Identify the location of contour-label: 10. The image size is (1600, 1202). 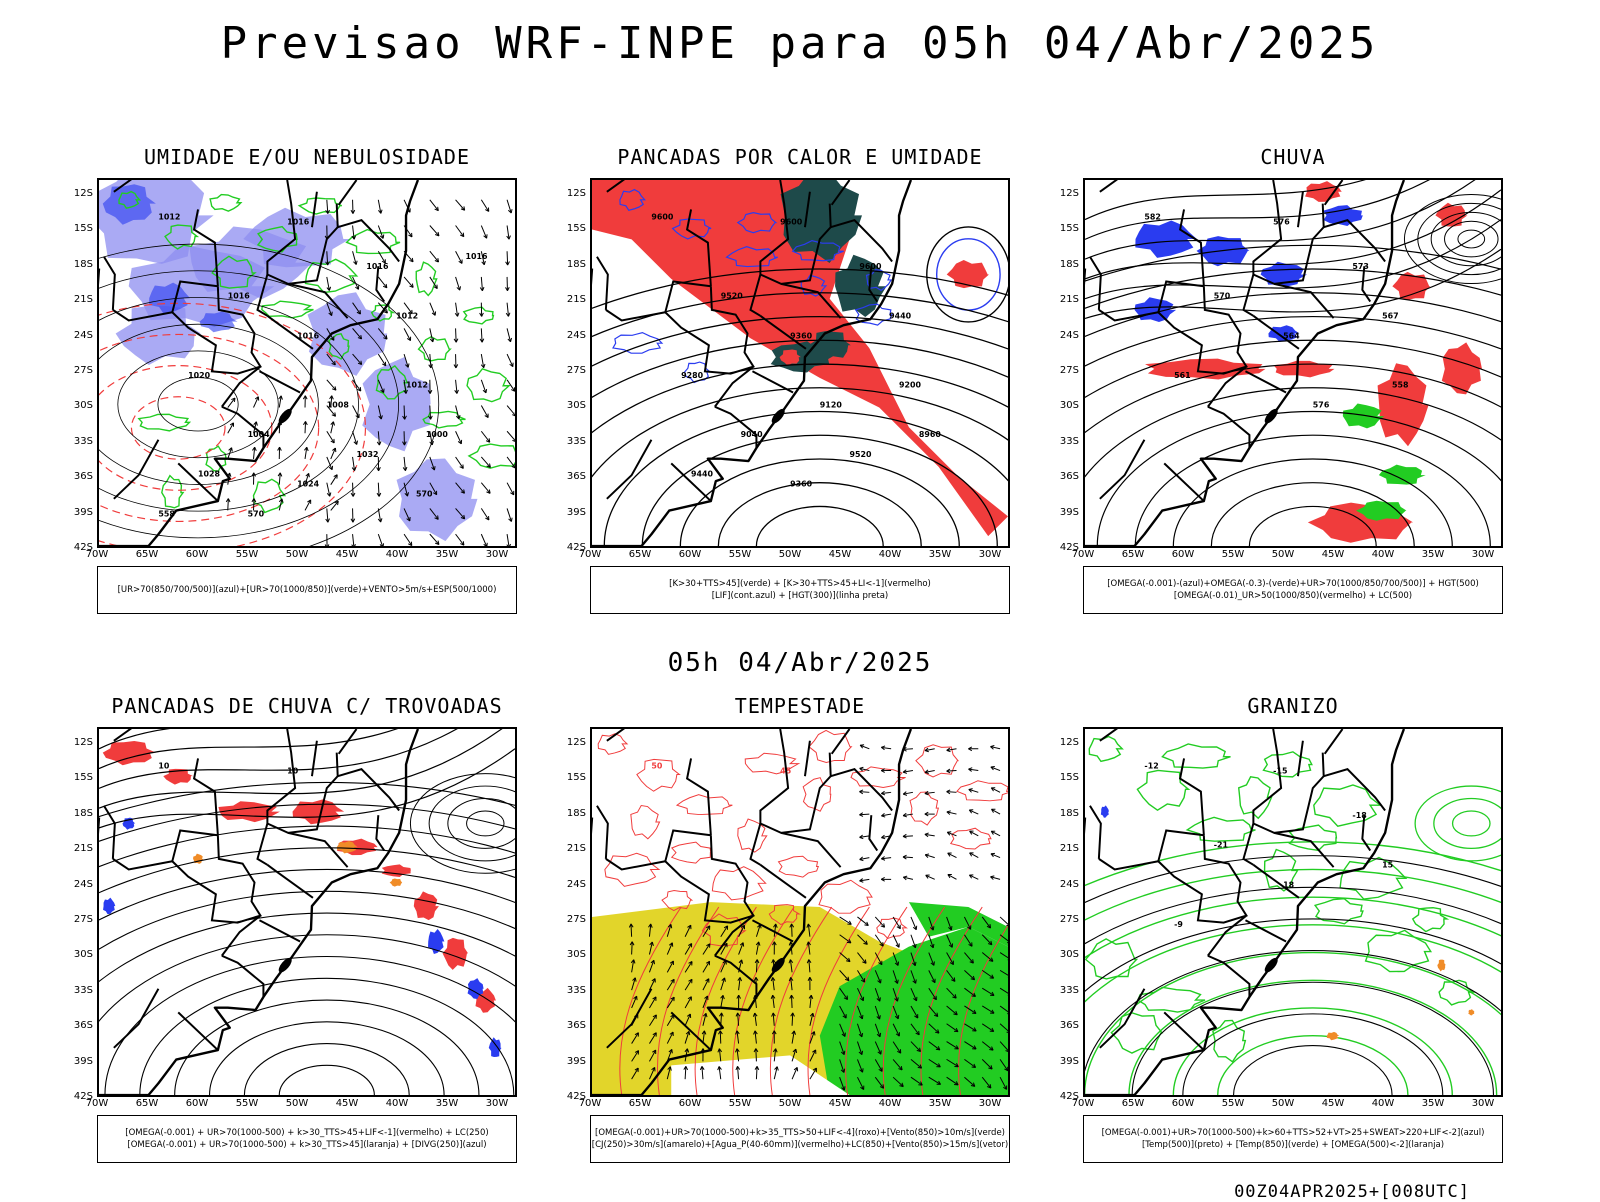
(164, 766).